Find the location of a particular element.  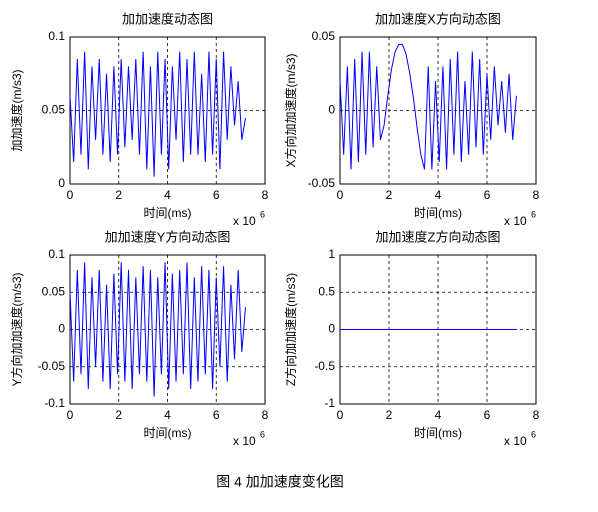

chart-title: 加加速度Y方向动态图 is located at coordinates (168, 236).